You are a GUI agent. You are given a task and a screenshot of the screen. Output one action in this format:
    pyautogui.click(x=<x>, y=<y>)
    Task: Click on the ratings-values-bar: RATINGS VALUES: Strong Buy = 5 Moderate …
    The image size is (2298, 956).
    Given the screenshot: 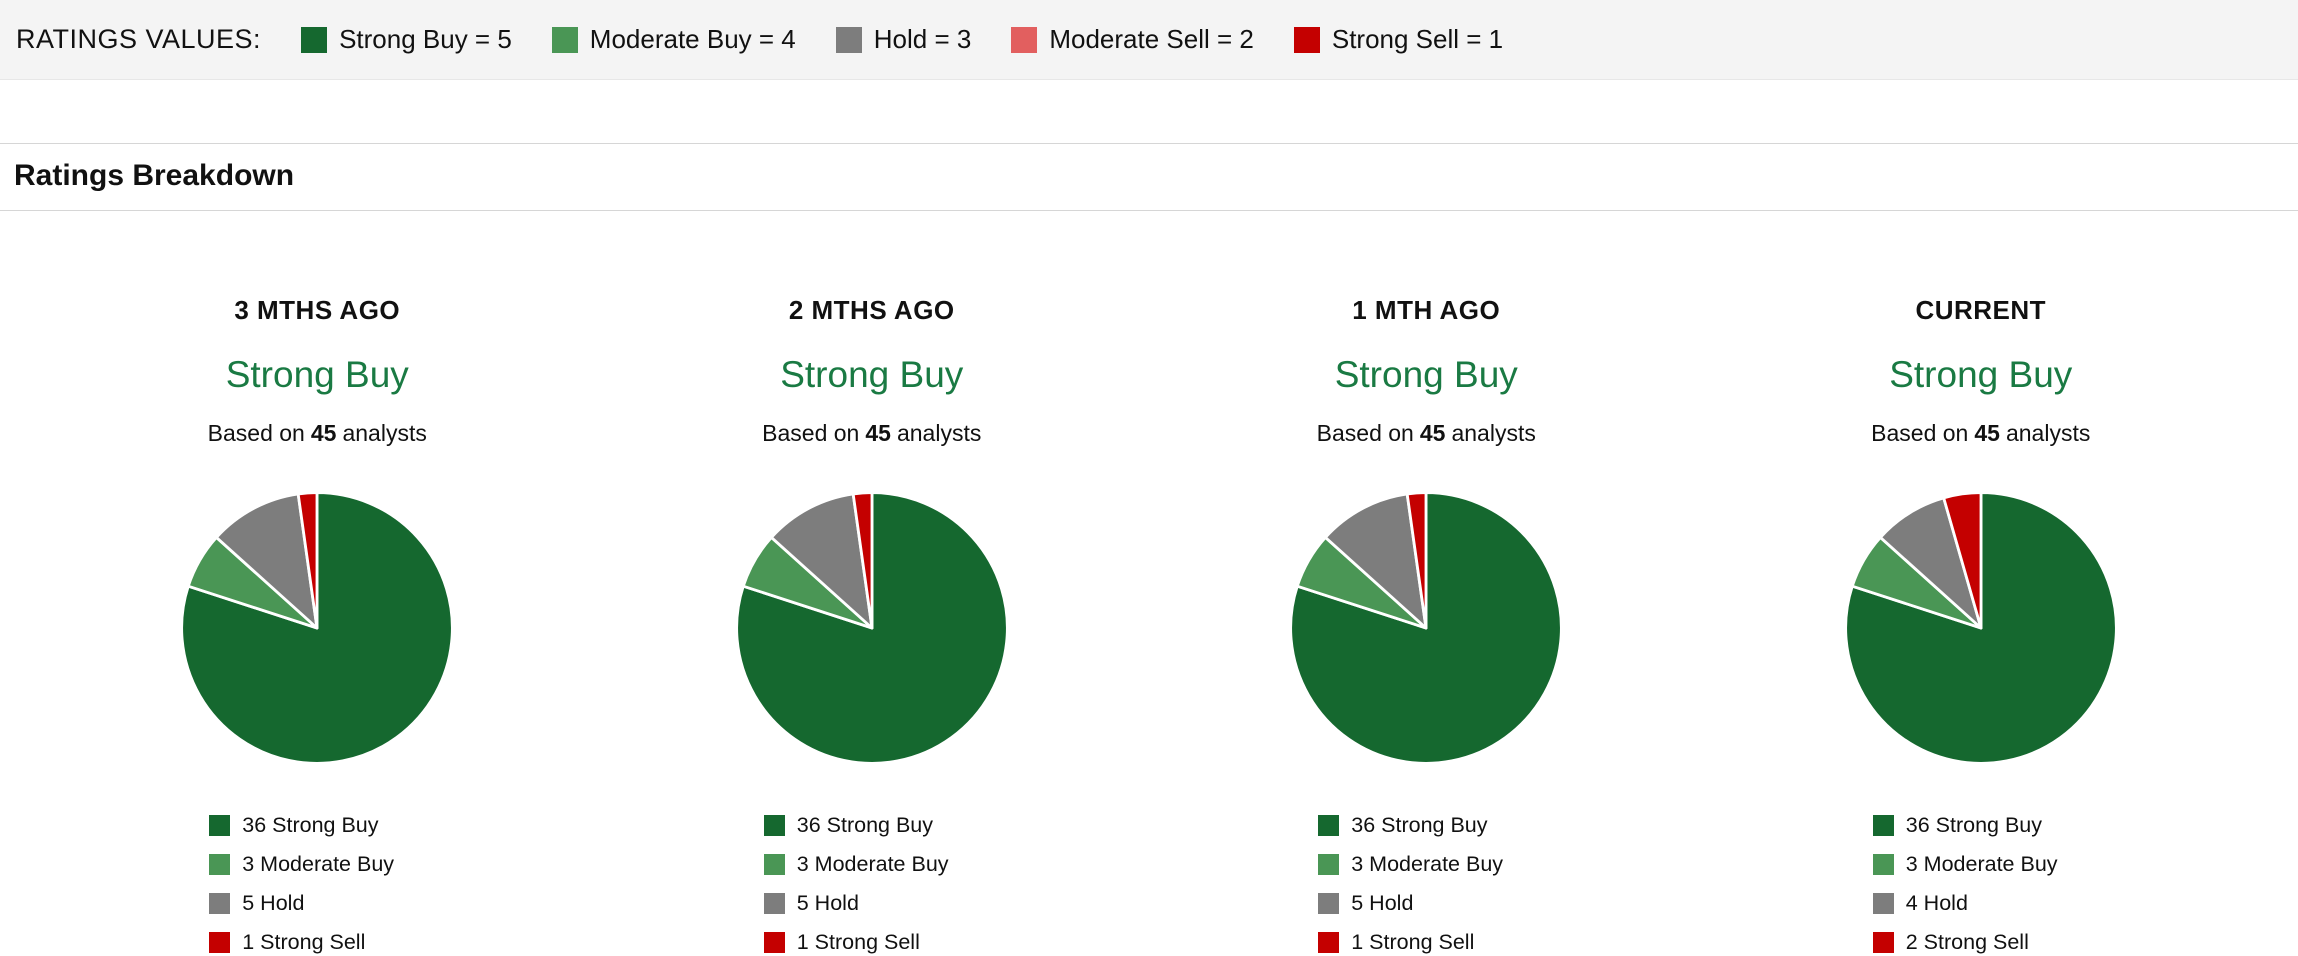 What is the action you would take?
    pyautogui.click(x=1149, y=40)
    